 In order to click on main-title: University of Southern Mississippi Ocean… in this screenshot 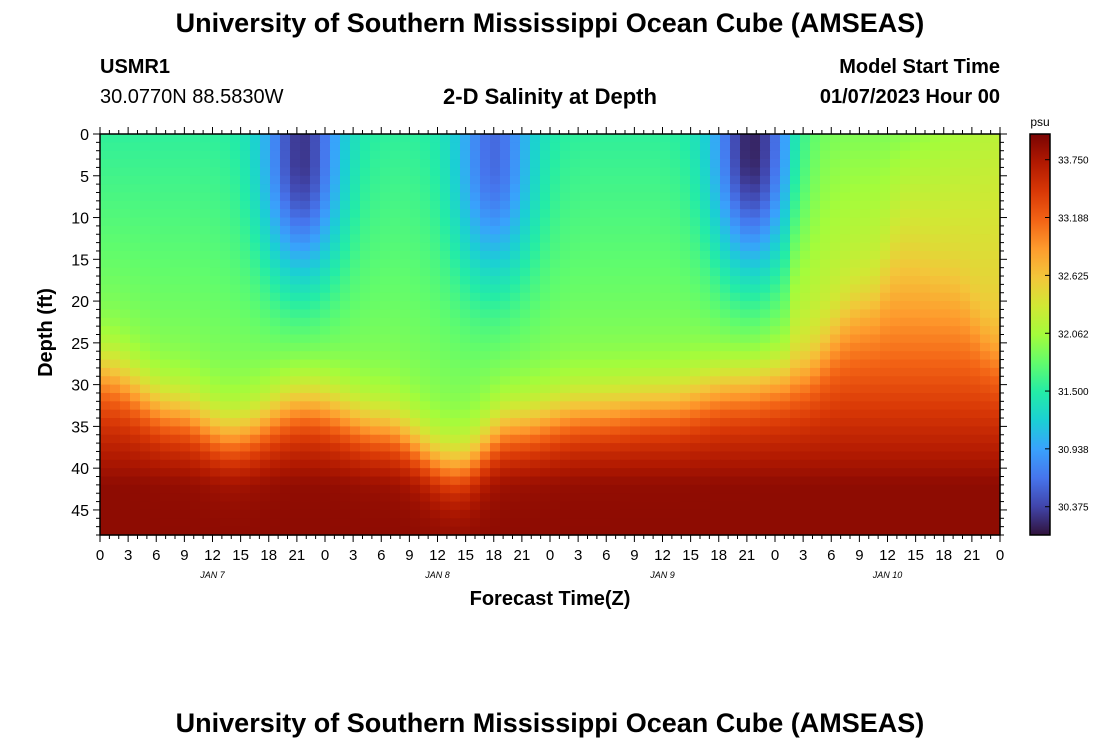, I will do `click(550, 23)`.